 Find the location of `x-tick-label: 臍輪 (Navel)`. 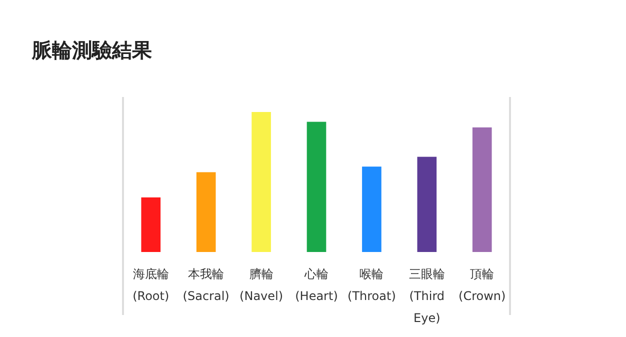

x-tick-label: 臍輪 (Navel) is located at coordinates (262, 285).